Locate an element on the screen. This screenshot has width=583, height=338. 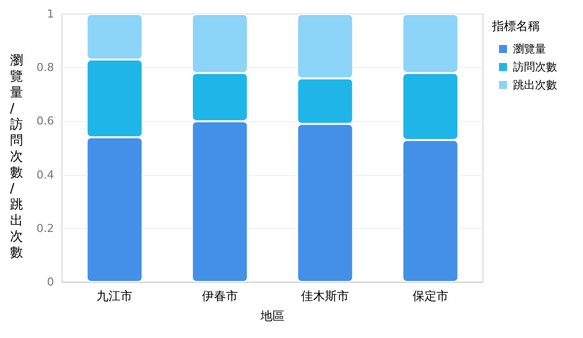
legend-label: 瀏覽量 is located at coordinates (529, 49).